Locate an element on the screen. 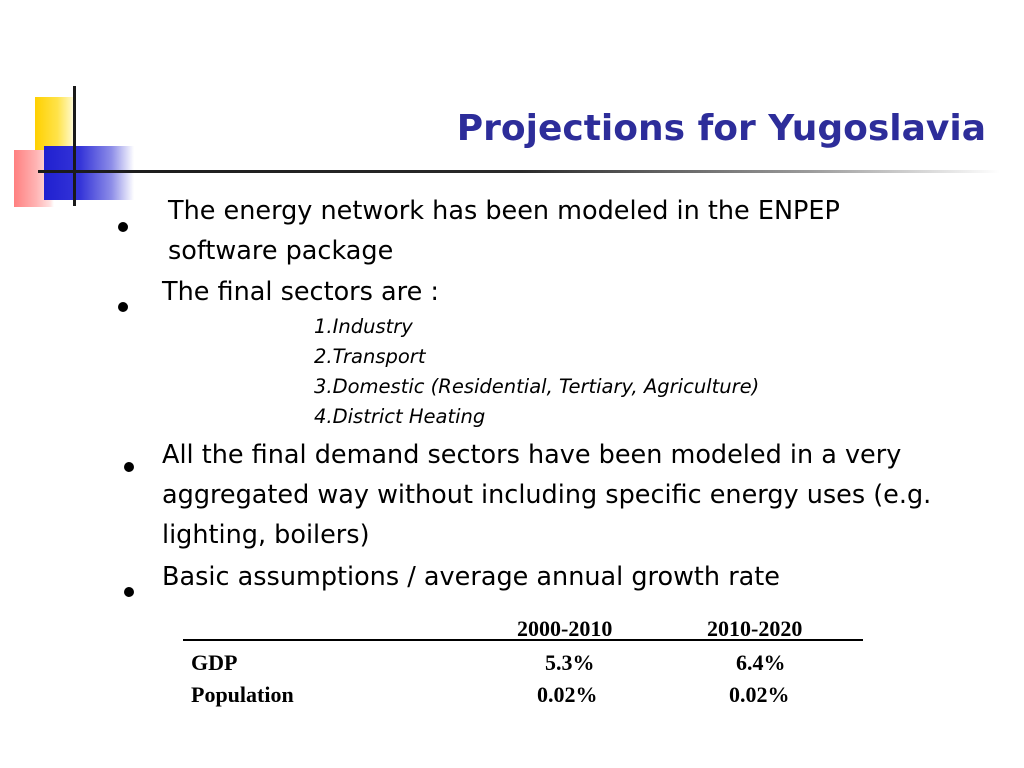 This screenshot has width=1024, height=768. table-cell: 6.4% is located at coordinates (761, 662).